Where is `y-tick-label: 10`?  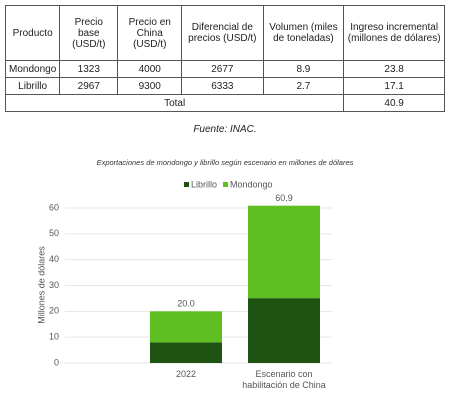
y-tick-label: 10 is located at coordinates (54, 337).